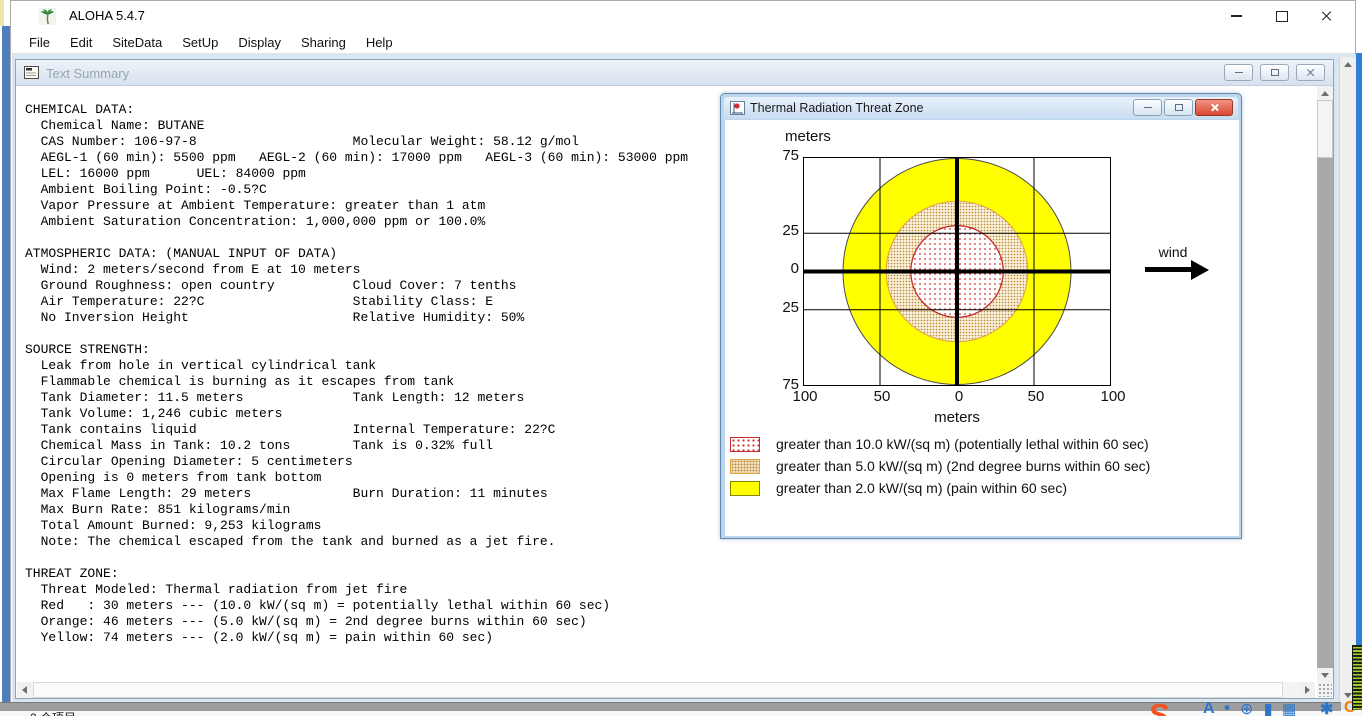 This screenshot has height=716, width=1362. I want to click on scroll-down-button, so click(1325, 675).